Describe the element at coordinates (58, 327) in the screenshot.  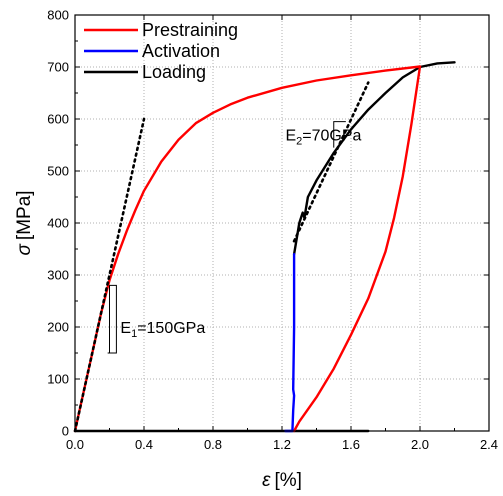
I see `y-tick-label: 200` at that location.